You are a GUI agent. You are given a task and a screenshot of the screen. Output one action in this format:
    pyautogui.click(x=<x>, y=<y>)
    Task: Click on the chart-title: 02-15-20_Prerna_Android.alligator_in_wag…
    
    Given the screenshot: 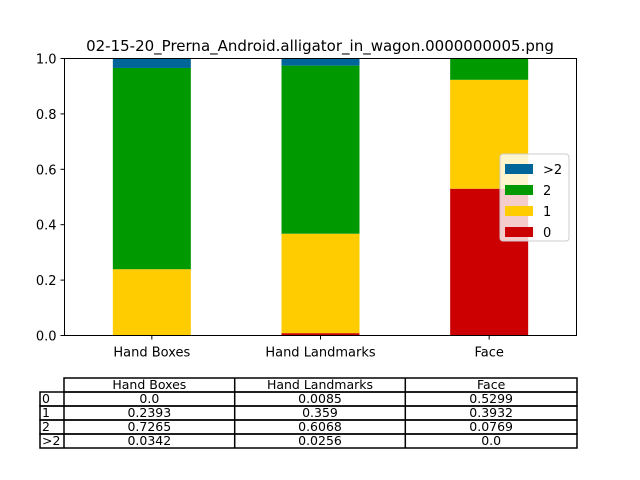 What is the action you would take?
    pyautogui.click(x=320, y=46)
    